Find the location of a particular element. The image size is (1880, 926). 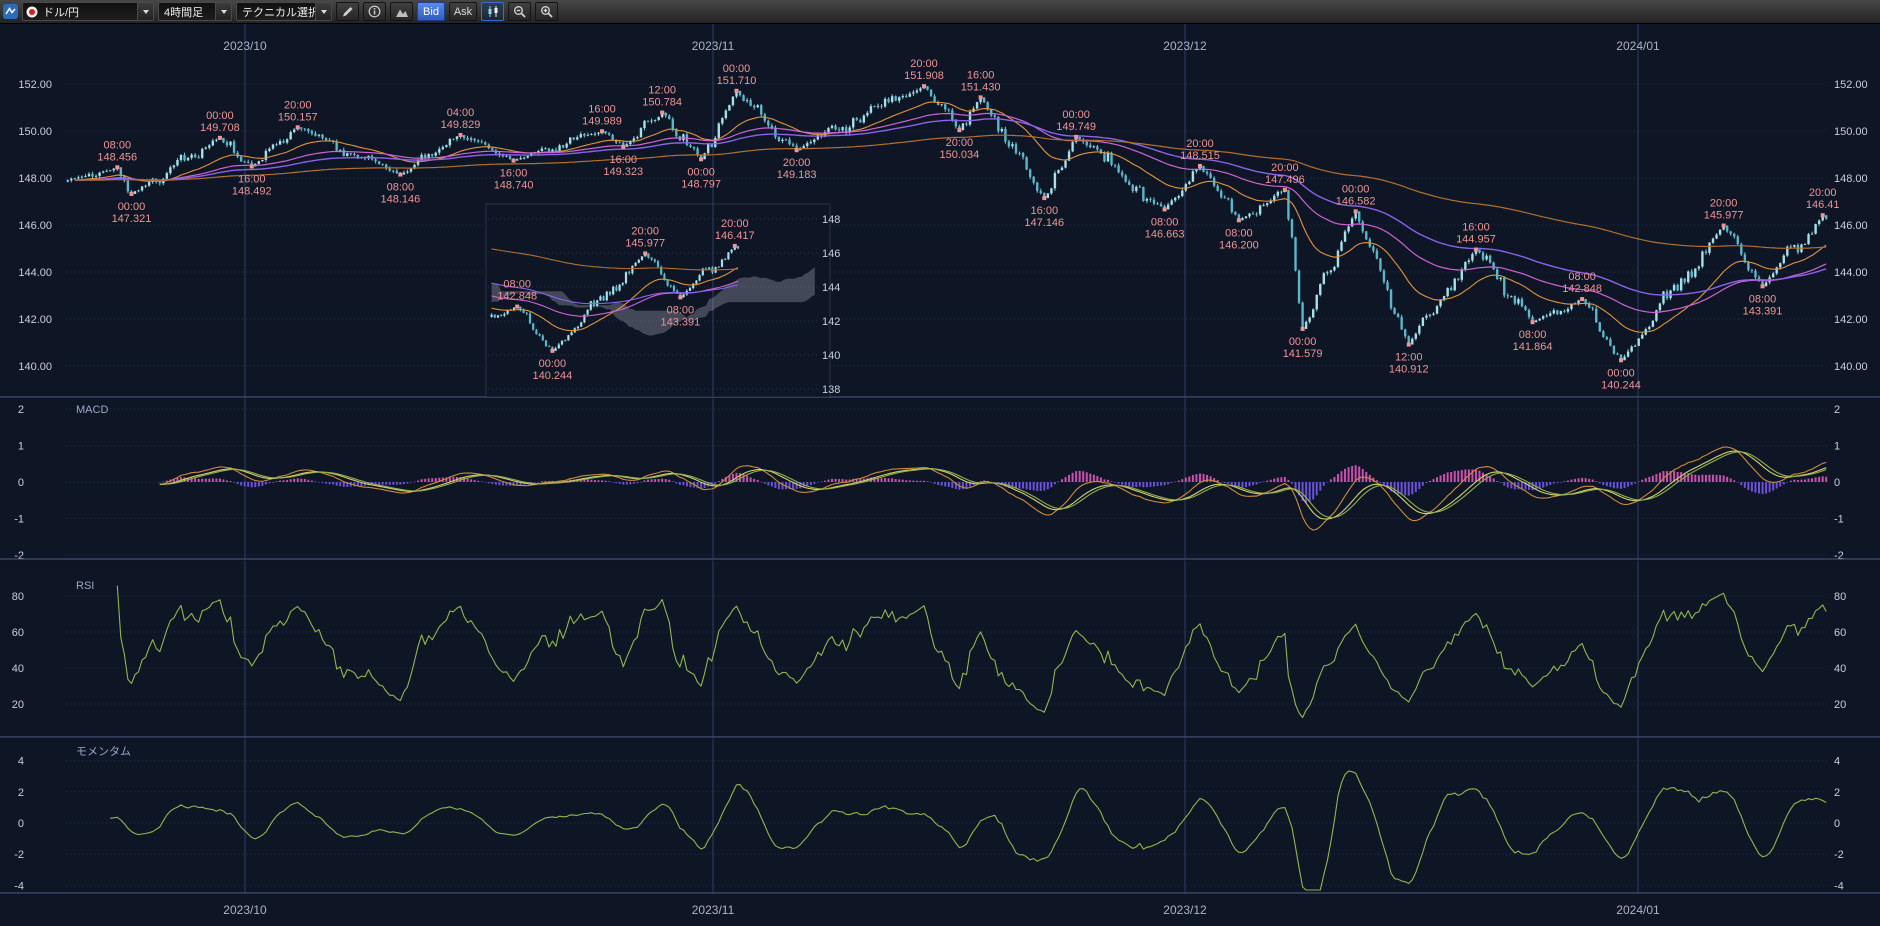

svg-text: 147.321 is located at coordinates (132, 219).